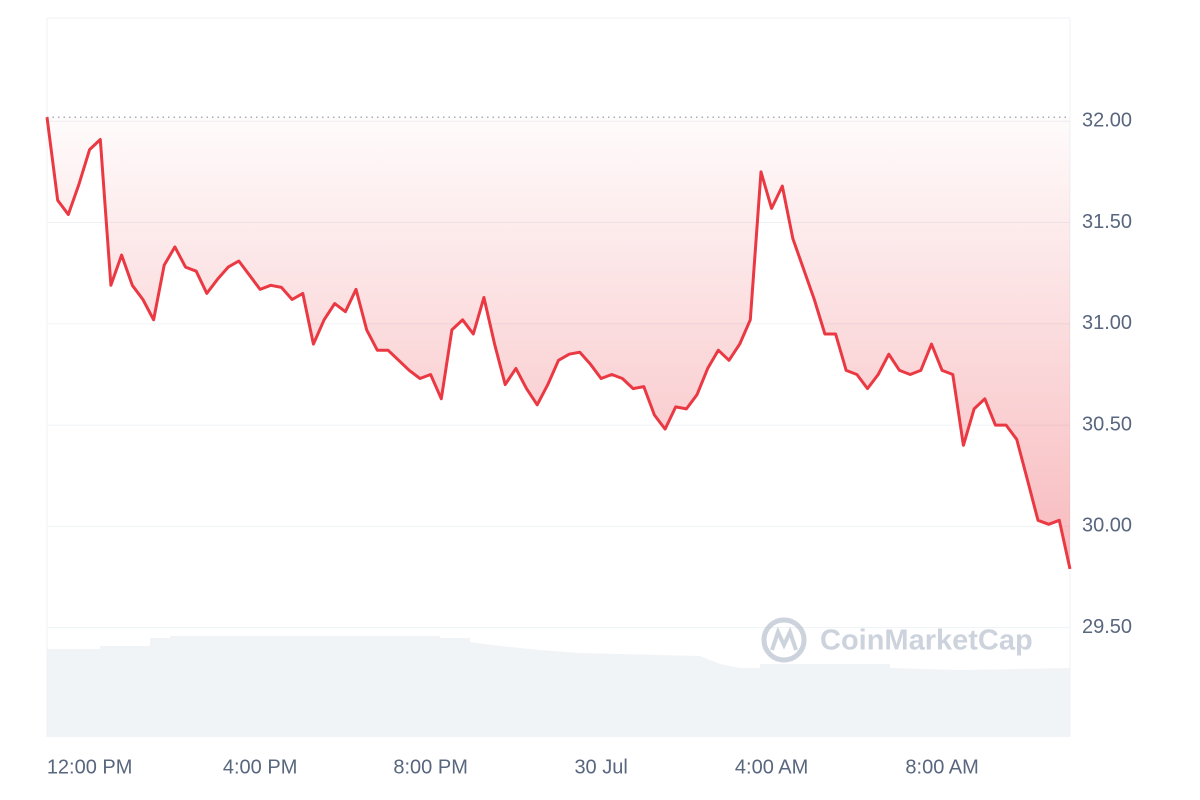 The image size is (1200, 800). I want to click on x-tick-label: 30 Jul, so click(600, 767).